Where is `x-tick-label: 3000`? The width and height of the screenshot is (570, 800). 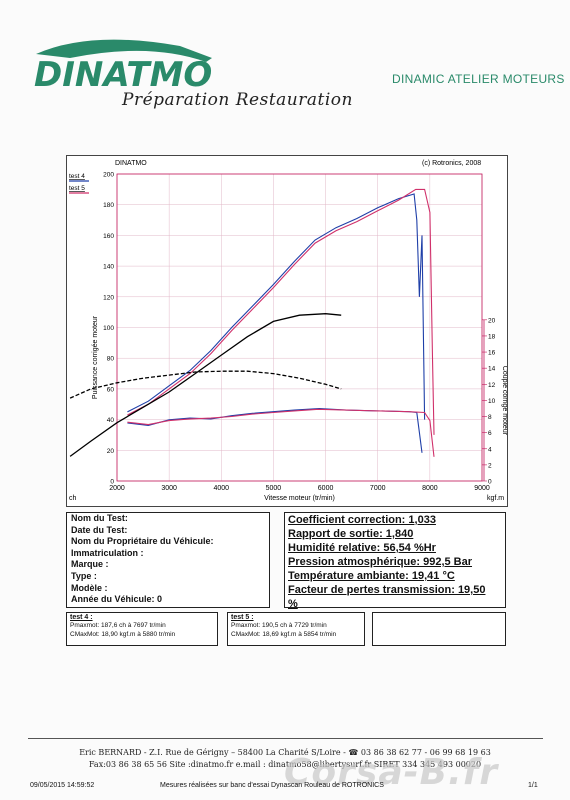 x-tick-label: 3000 is located at coordinates (169, 488).